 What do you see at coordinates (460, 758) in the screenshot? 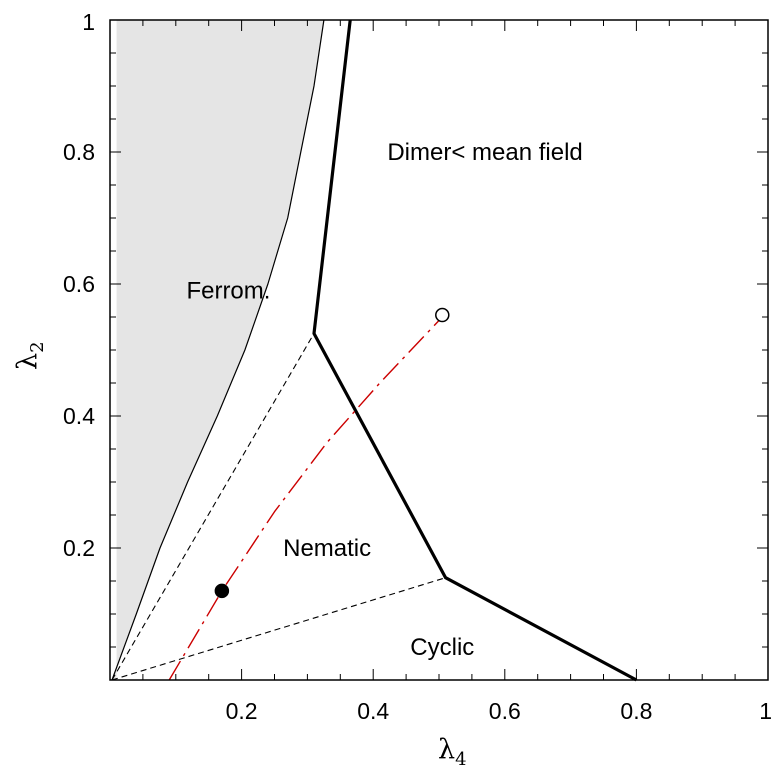
I see `x-axis-label-subscript: 4` at bounding box center [460, 758].